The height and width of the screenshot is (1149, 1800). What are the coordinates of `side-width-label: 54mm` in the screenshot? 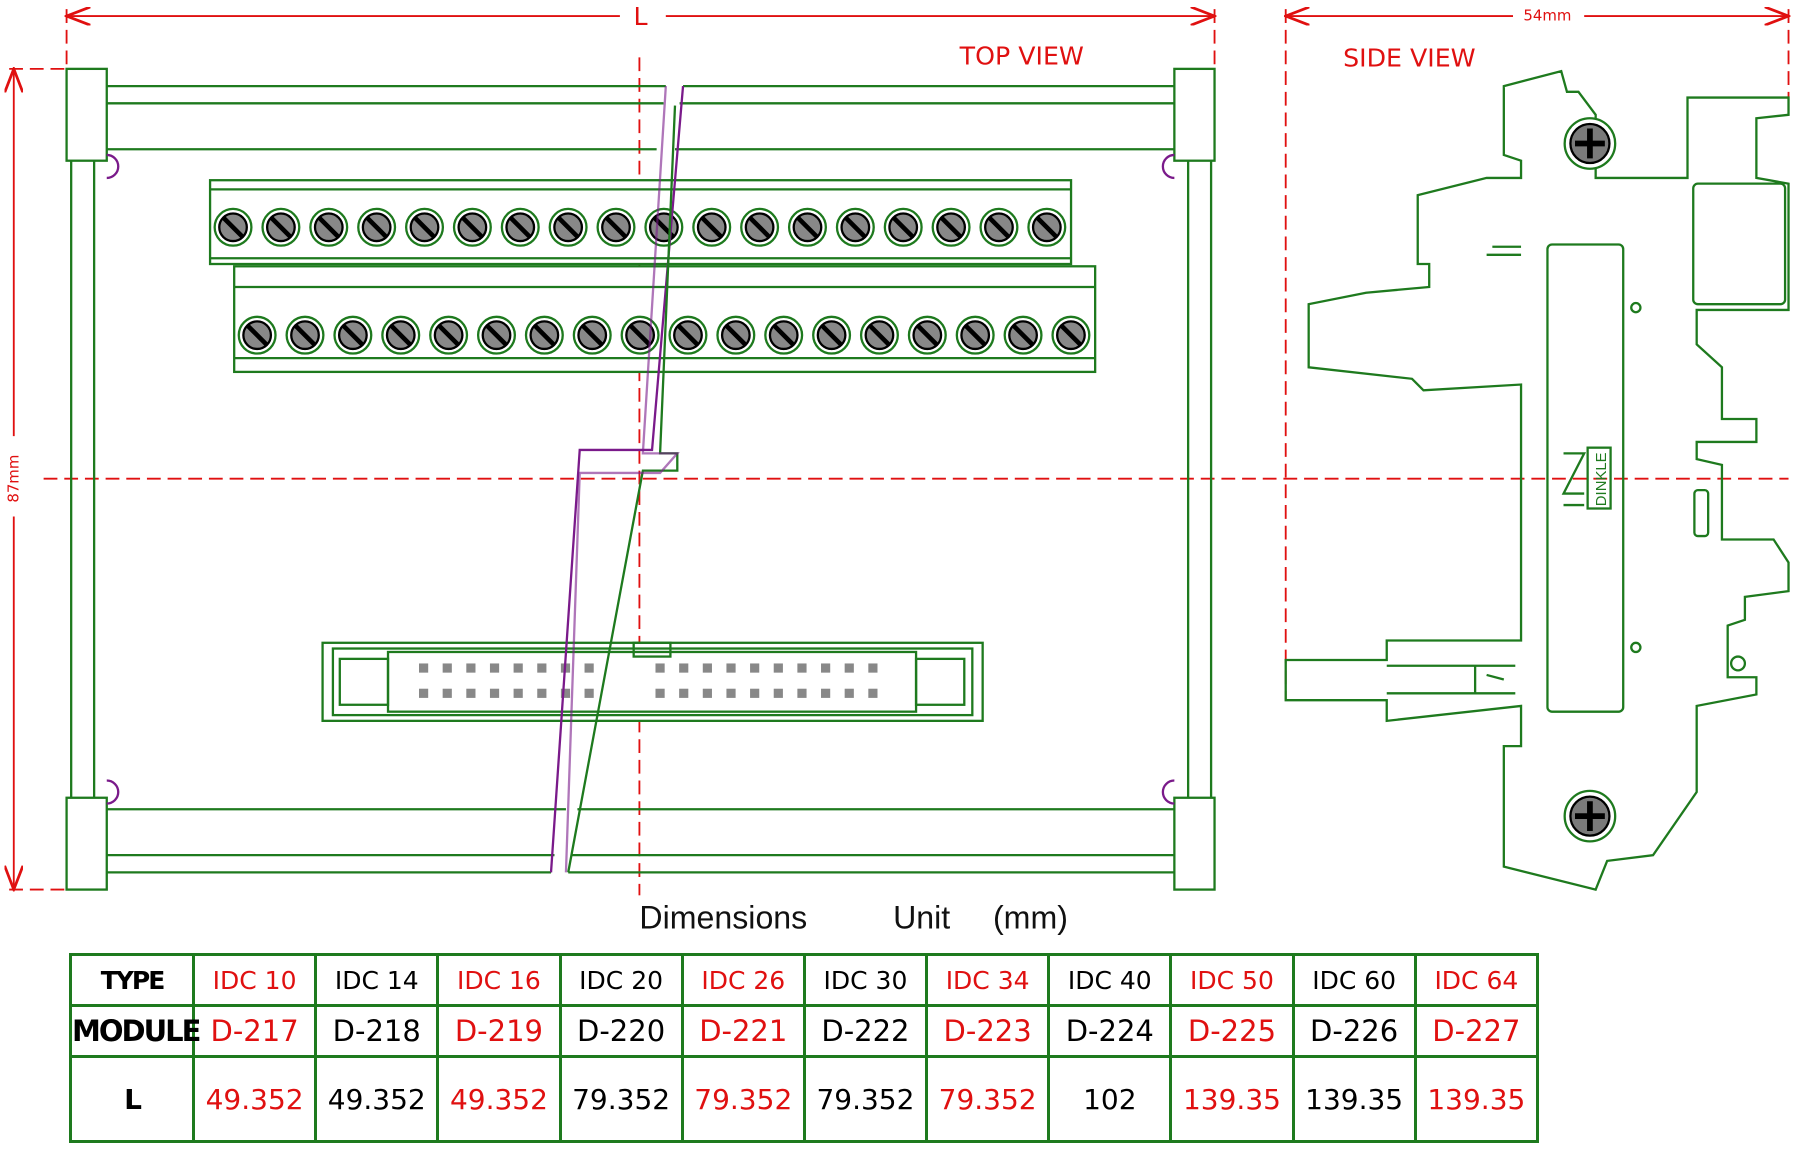 It's located at (1547, 16).